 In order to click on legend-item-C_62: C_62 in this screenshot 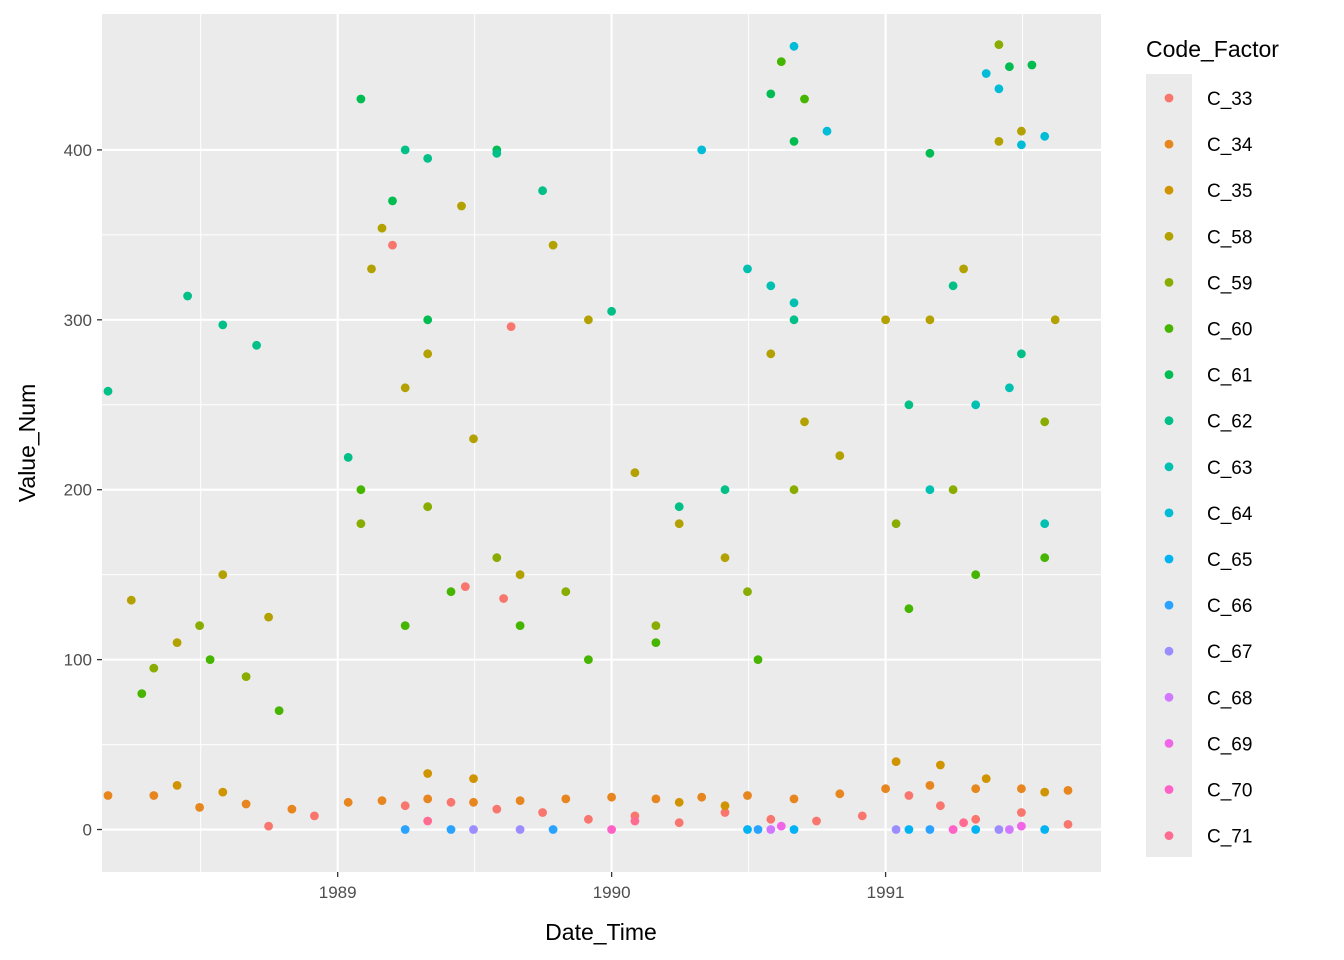, I will do `click(1208, 422)`.